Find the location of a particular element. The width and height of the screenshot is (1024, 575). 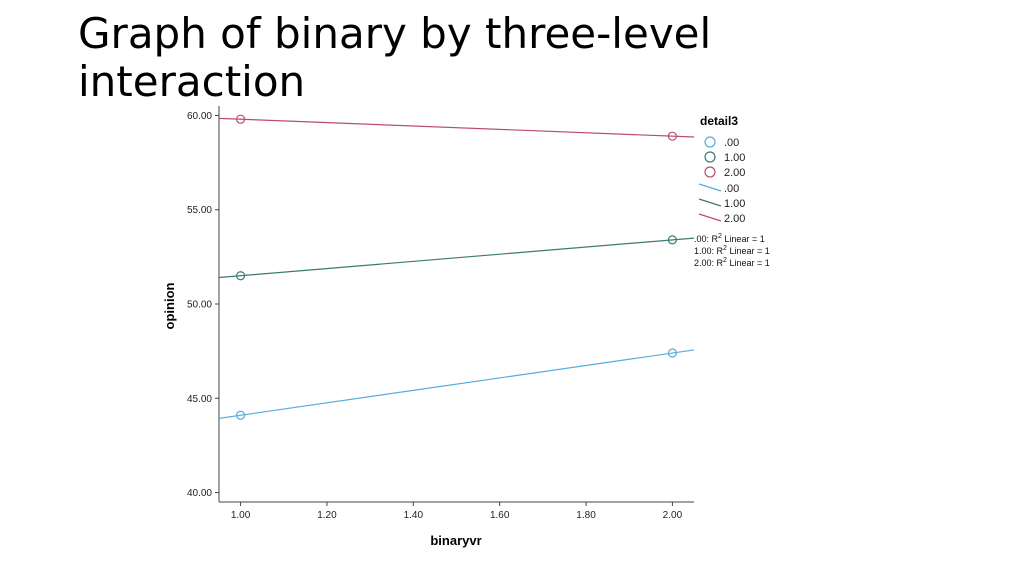

legend-line-entries: .00 1.00 2.00 is located at coordinates (721, 204).